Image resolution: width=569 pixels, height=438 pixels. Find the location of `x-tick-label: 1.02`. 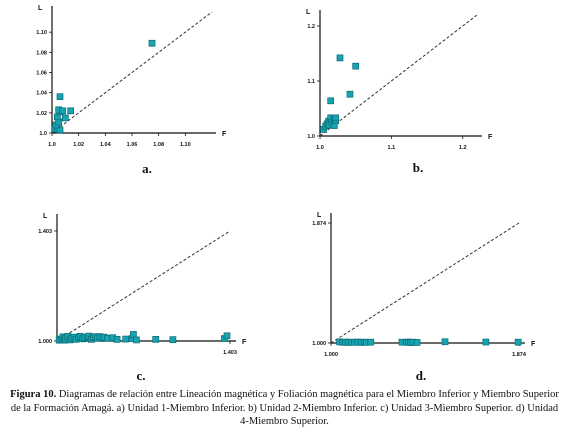

x-tick-label: 1.02 is located at coordinates (78, 145).